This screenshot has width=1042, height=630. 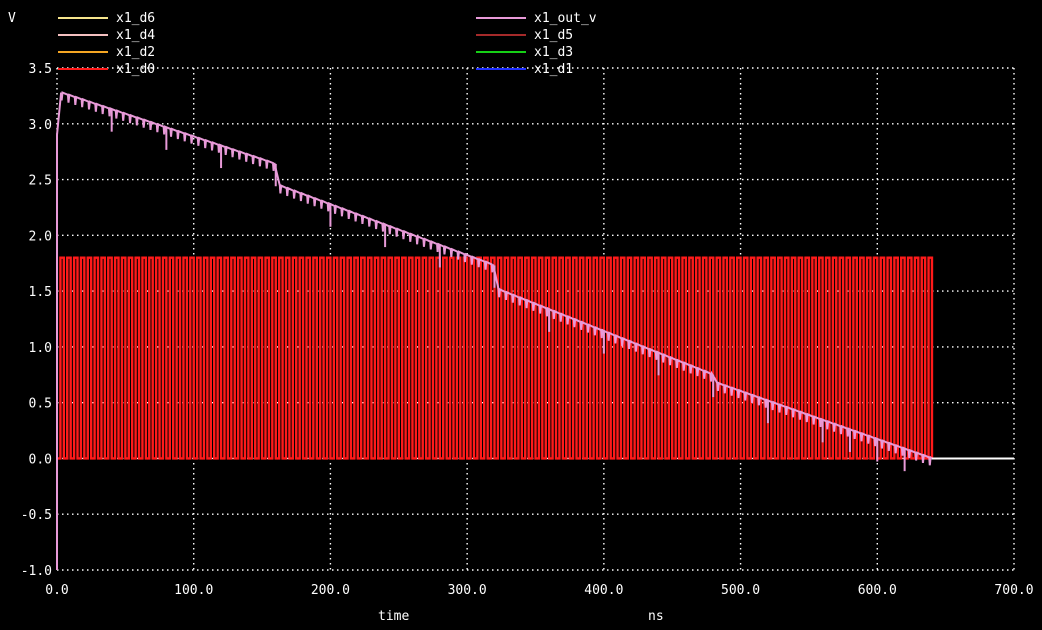 What do you see at coordinates (40, 125) in the screenshot?
I see `y-tick-label: 3.0` at bounding box center [40, 125].